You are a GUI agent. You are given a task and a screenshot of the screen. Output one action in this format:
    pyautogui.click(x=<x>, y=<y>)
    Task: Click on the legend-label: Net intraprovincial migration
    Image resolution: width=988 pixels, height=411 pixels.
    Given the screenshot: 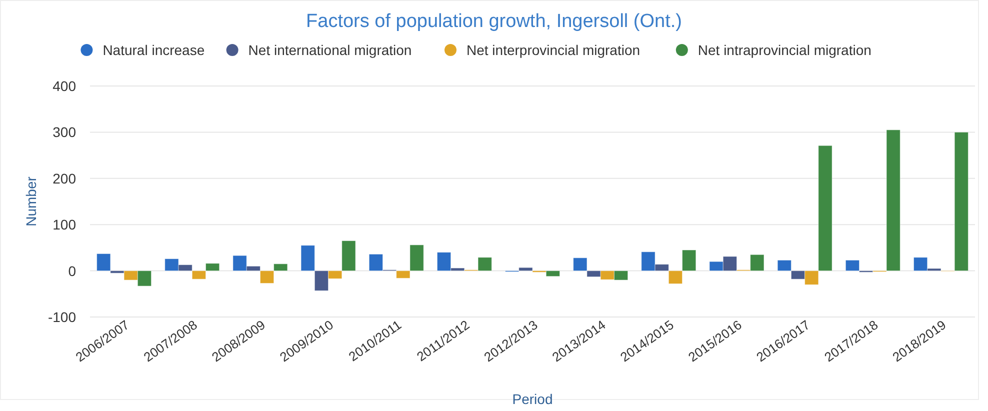 What is the action you would take?
    pyautogui.click(x=785, y=50)
    